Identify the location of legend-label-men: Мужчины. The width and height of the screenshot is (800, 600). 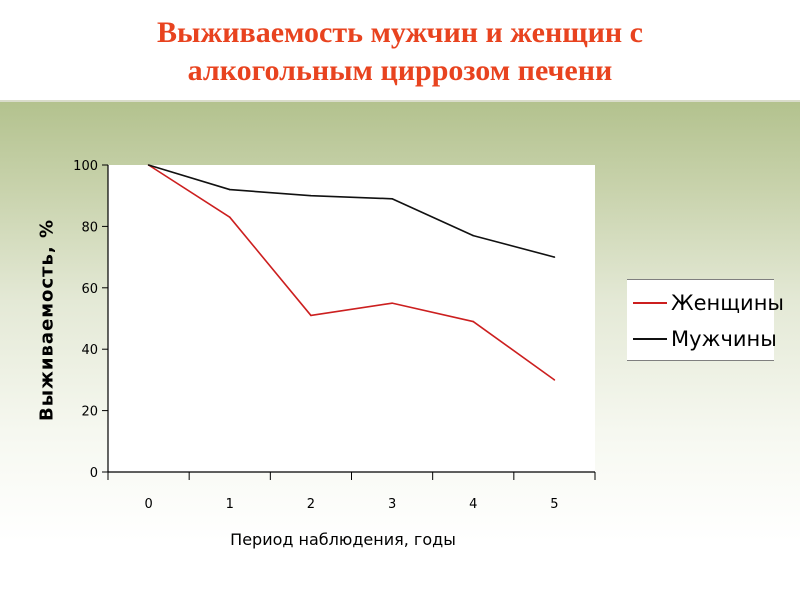
(724, 339).